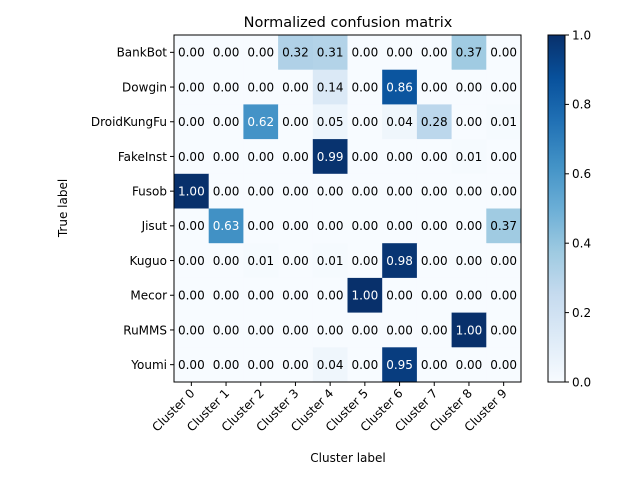 Image resolution: width=640 pixels, height=480 pixels. What do you see at coordinates (581, 174) in the screenshot?
I see `colorbar-tick-label: 0.6` at bounding box center [581, 174].